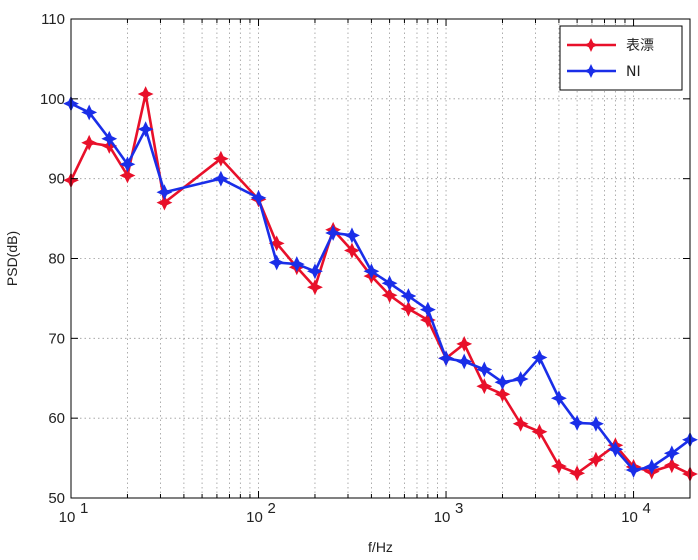  Describe the element at coordinates (647, 508) in the screenshot. I see `x-tick-label-exponent: 4` at that location.